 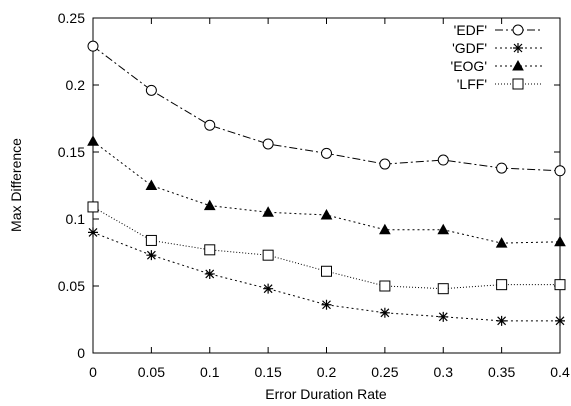 What do you see at coordinates (81, 353) in the screenshot?
I see `y-tick-label: 0` at bounding box center [81, 353].